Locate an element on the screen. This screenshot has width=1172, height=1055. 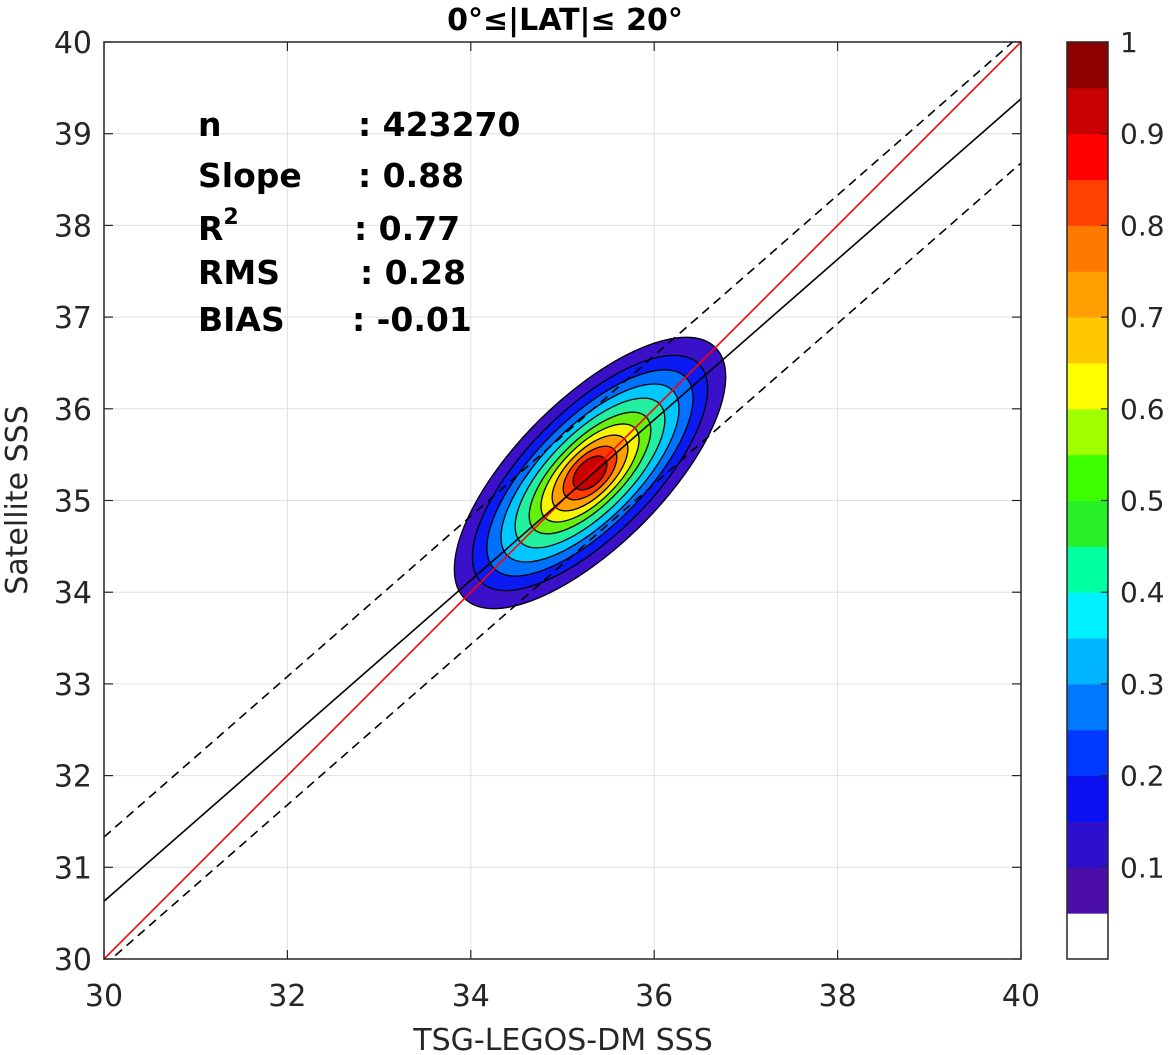
y-tick-label: 37 is located at coordinates (73, 318).